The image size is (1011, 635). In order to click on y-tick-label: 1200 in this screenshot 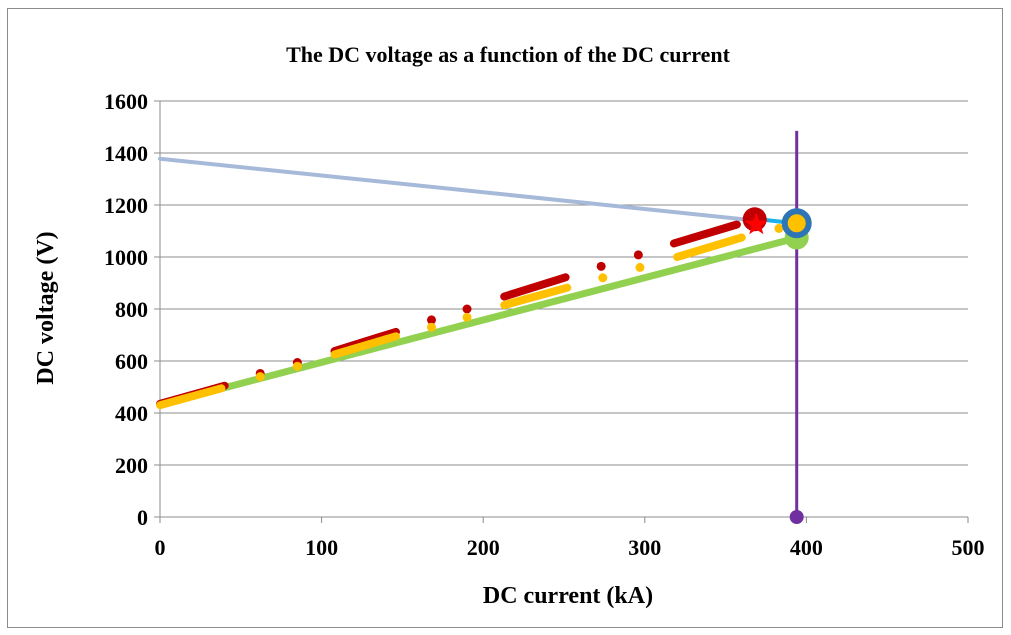, I will do `click(126, 205)`.